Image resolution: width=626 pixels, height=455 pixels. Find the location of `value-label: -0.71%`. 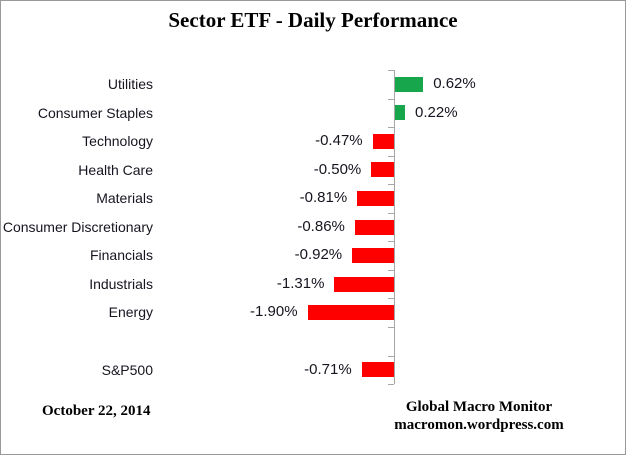

value-label: -0.71% is located at coordinates (328, 369).